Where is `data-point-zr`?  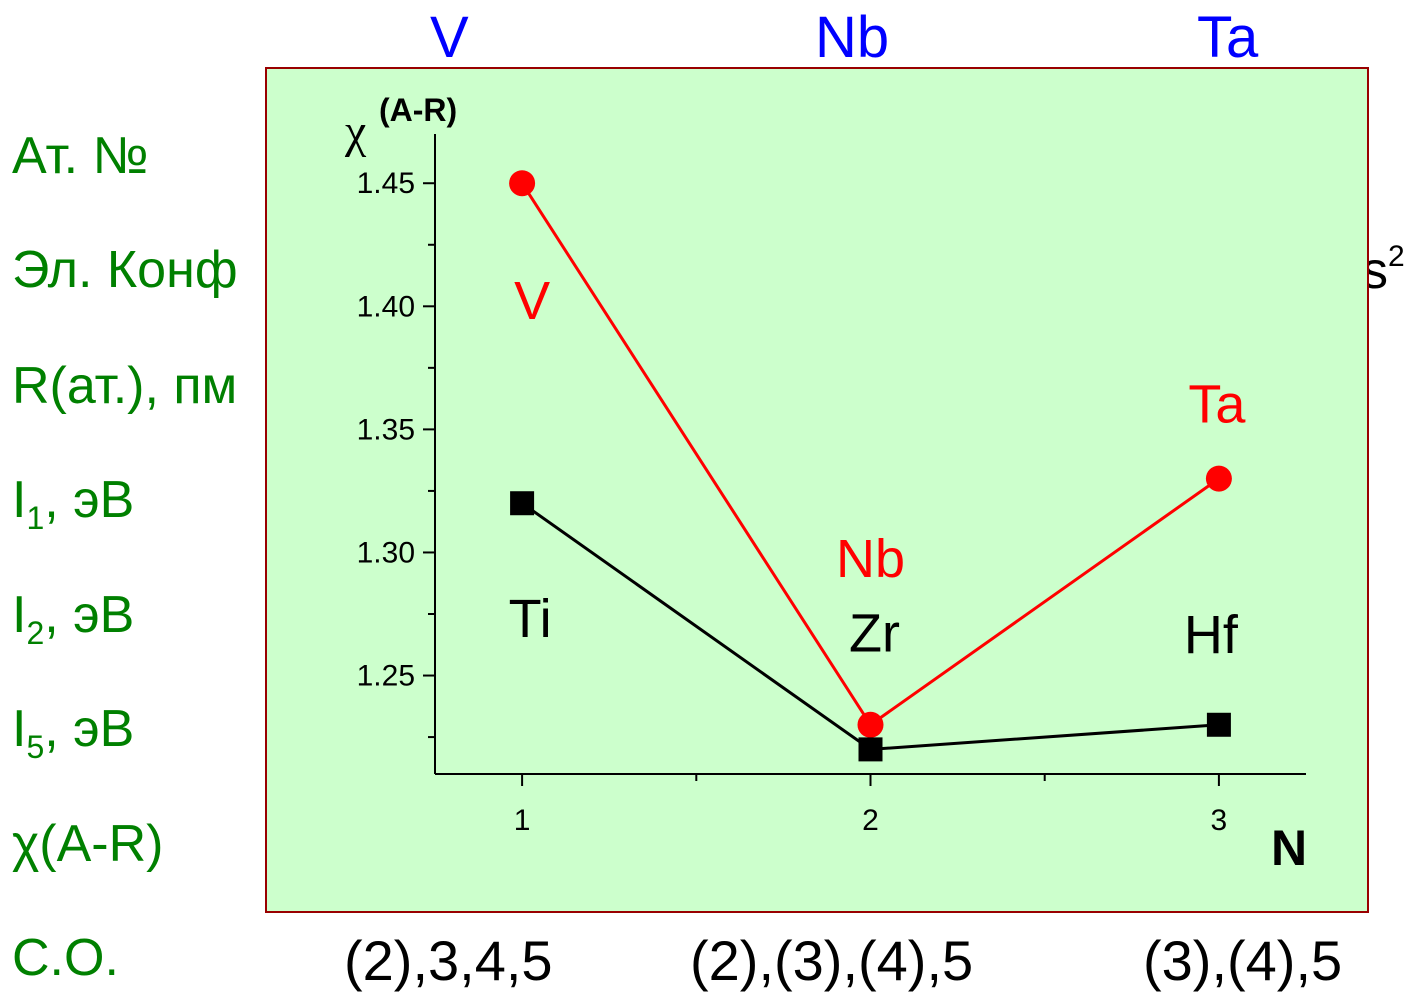 data-point-zr is located at coordinates (870, 749).